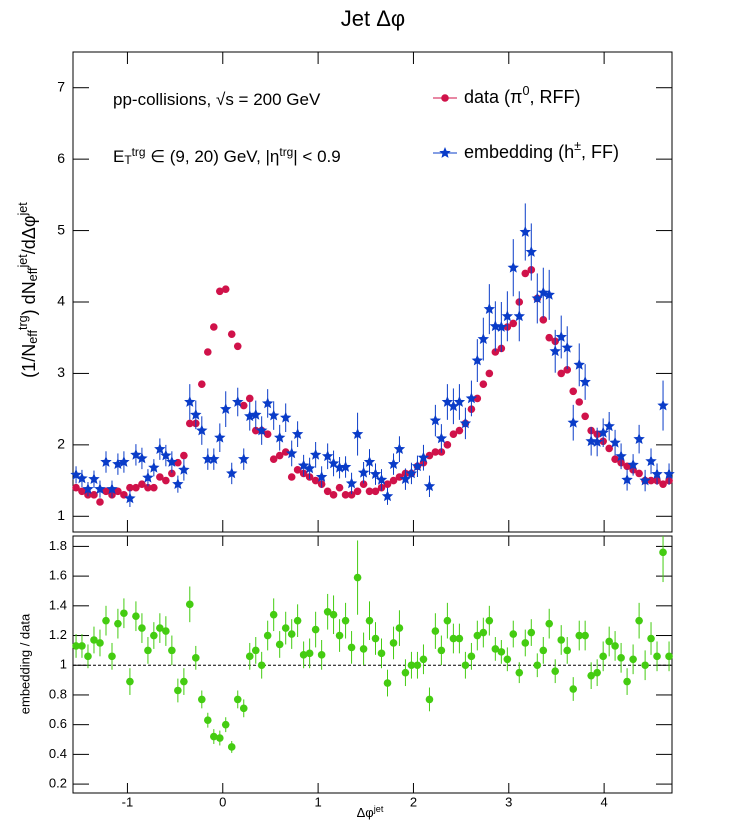  What do you see at coordinates (58, 723) in the screenshot?
I see `ratio-y-tick-label: 0.6` at bounding box center [58, 723].